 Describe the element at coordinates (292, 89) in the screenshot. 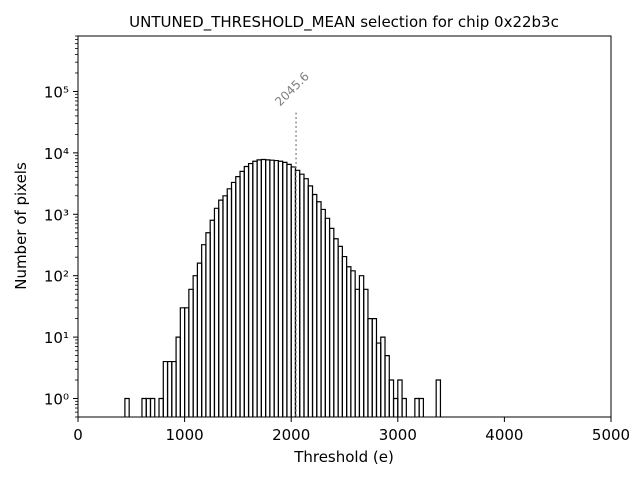

I see `mean-line-label: 2045.6` at that location.